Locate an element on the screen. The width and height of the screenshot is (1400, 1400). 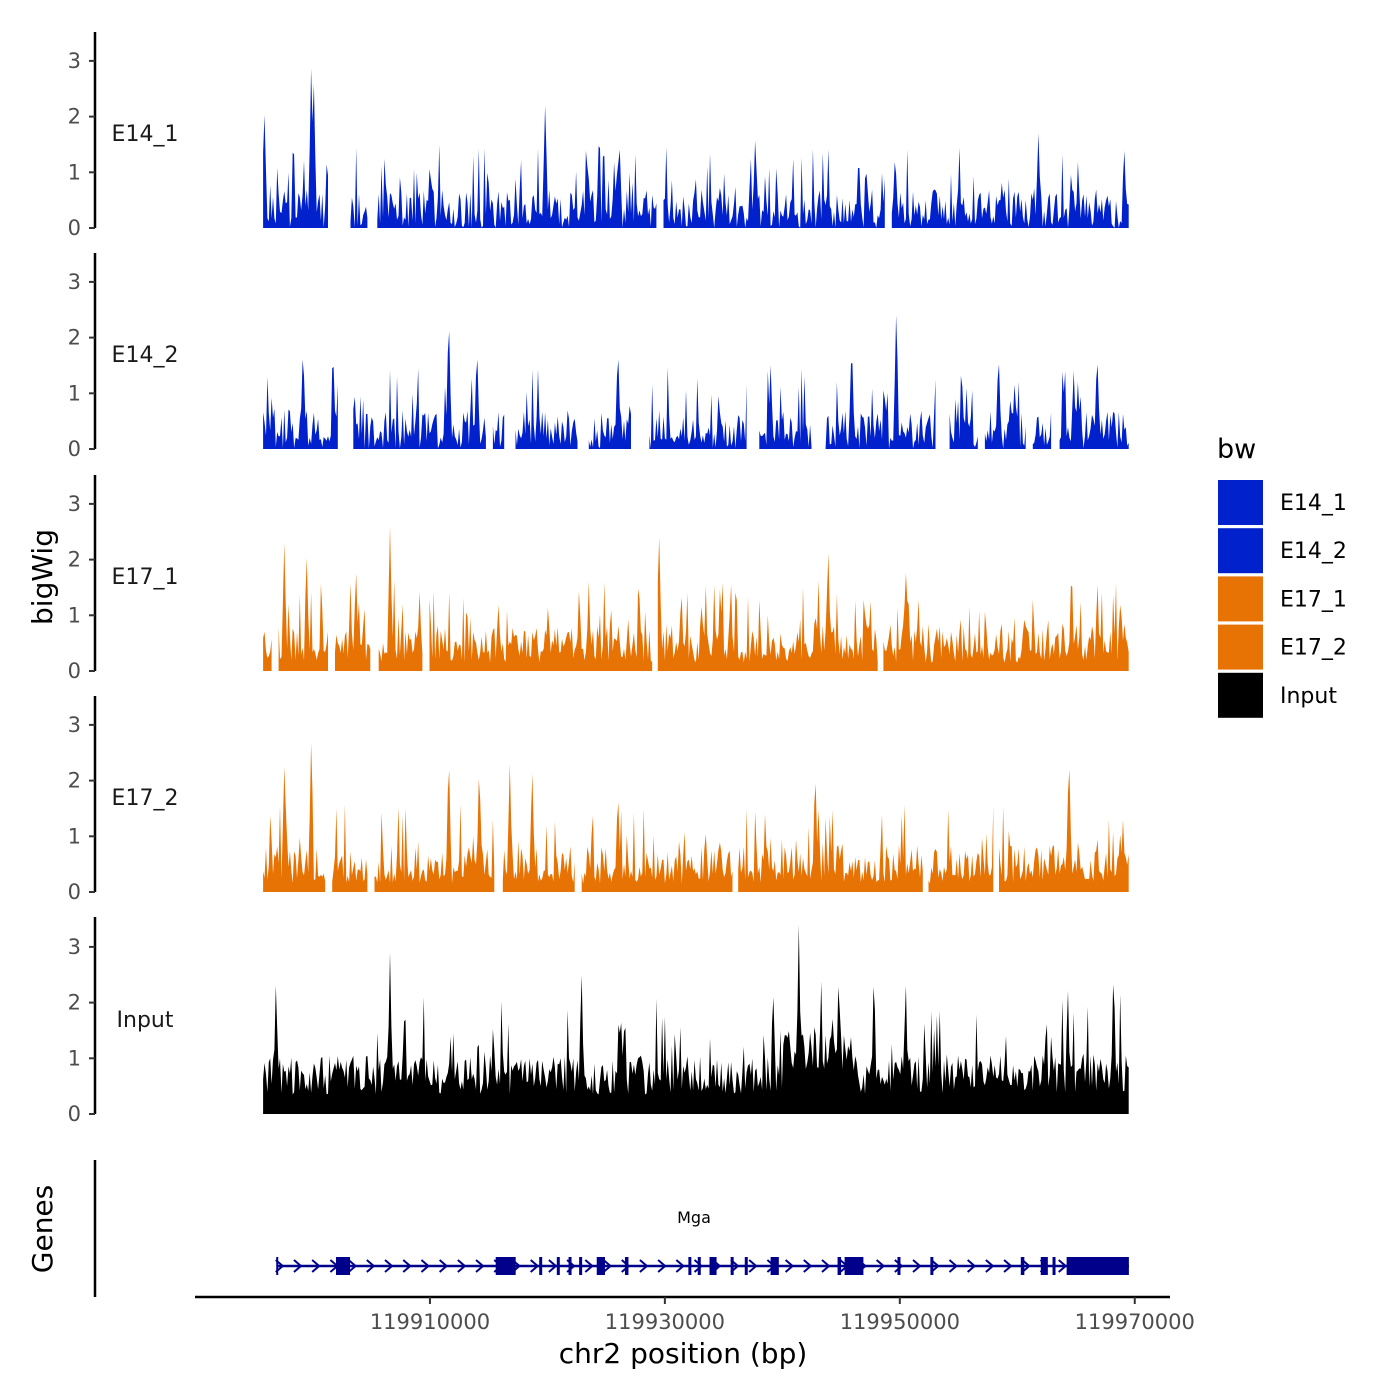
track-E14_1: 0 1 2 3 E14_1 is located at coordinates (598, 136).